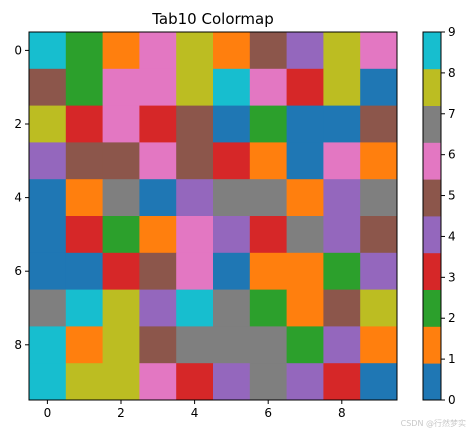  I want to click on y-tick-label: 8, so click(18, 345).